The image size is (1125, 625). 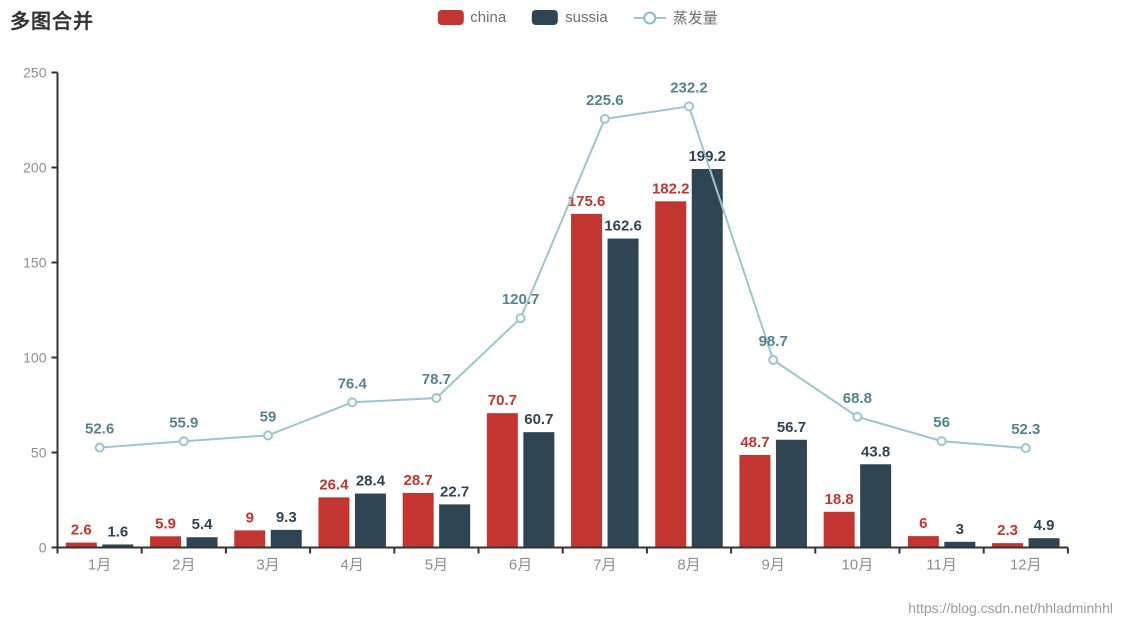 I want to click on line-point-12月, so click(x=1025, y=448).